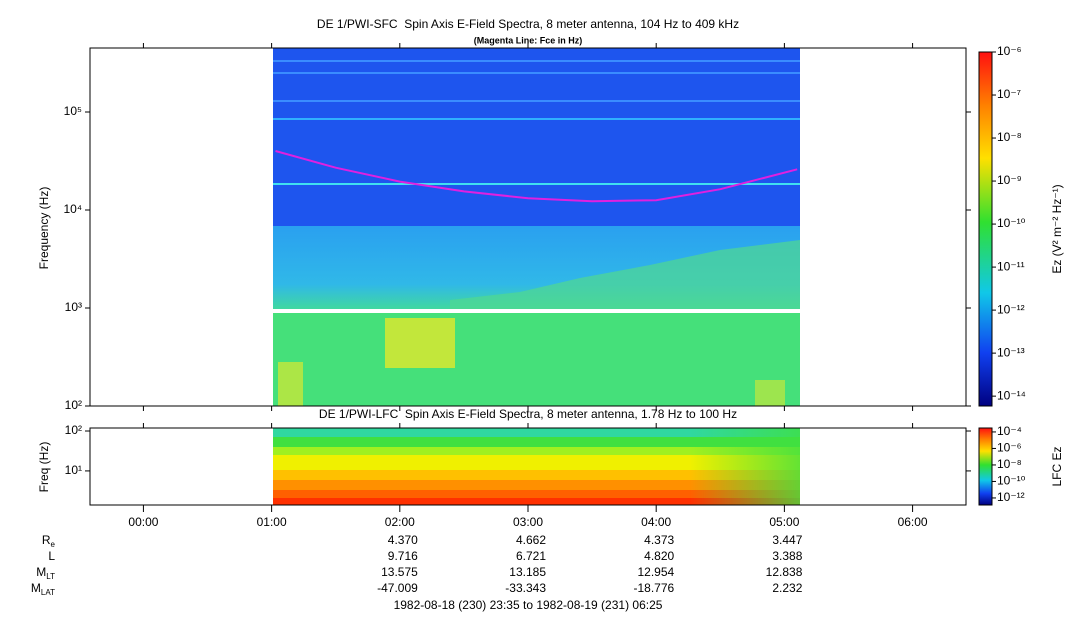 The image size is (1083, 620). I want to click on x-tick-label: 04:00, so click(656, 522).